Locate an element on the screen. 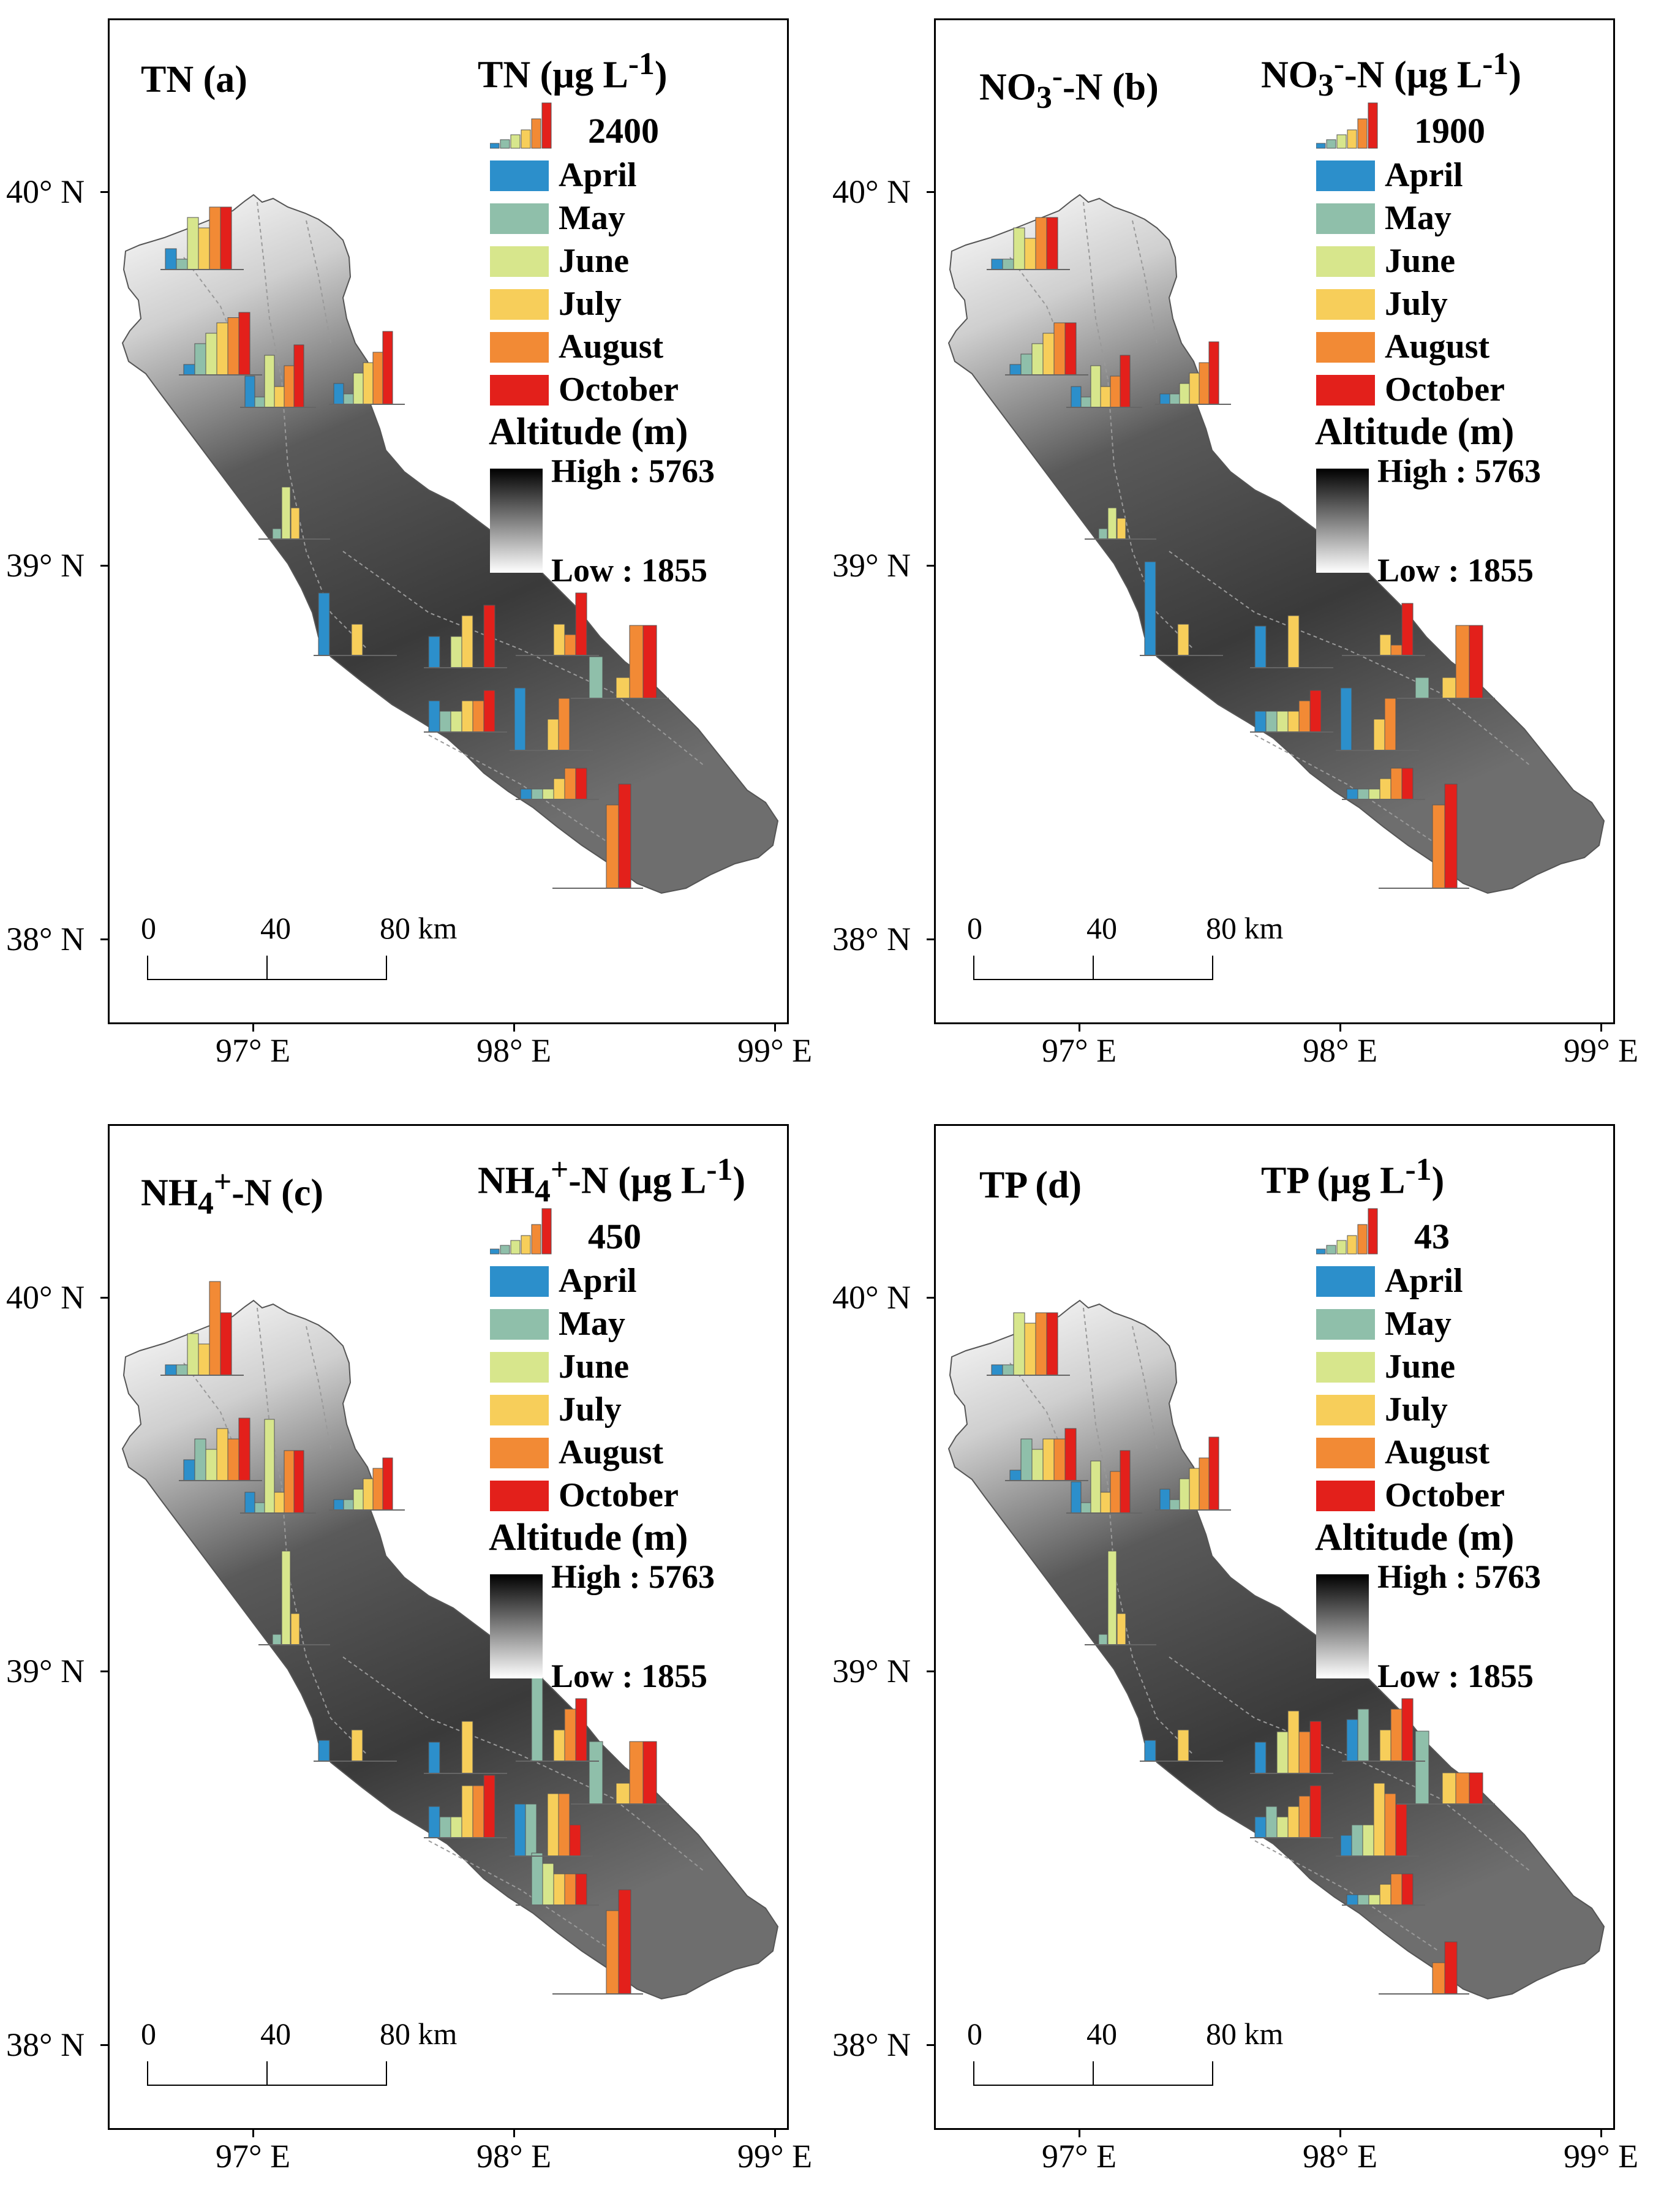  legend-title: NO3--N (µg L-1) is located at coordinates (1391, 75).